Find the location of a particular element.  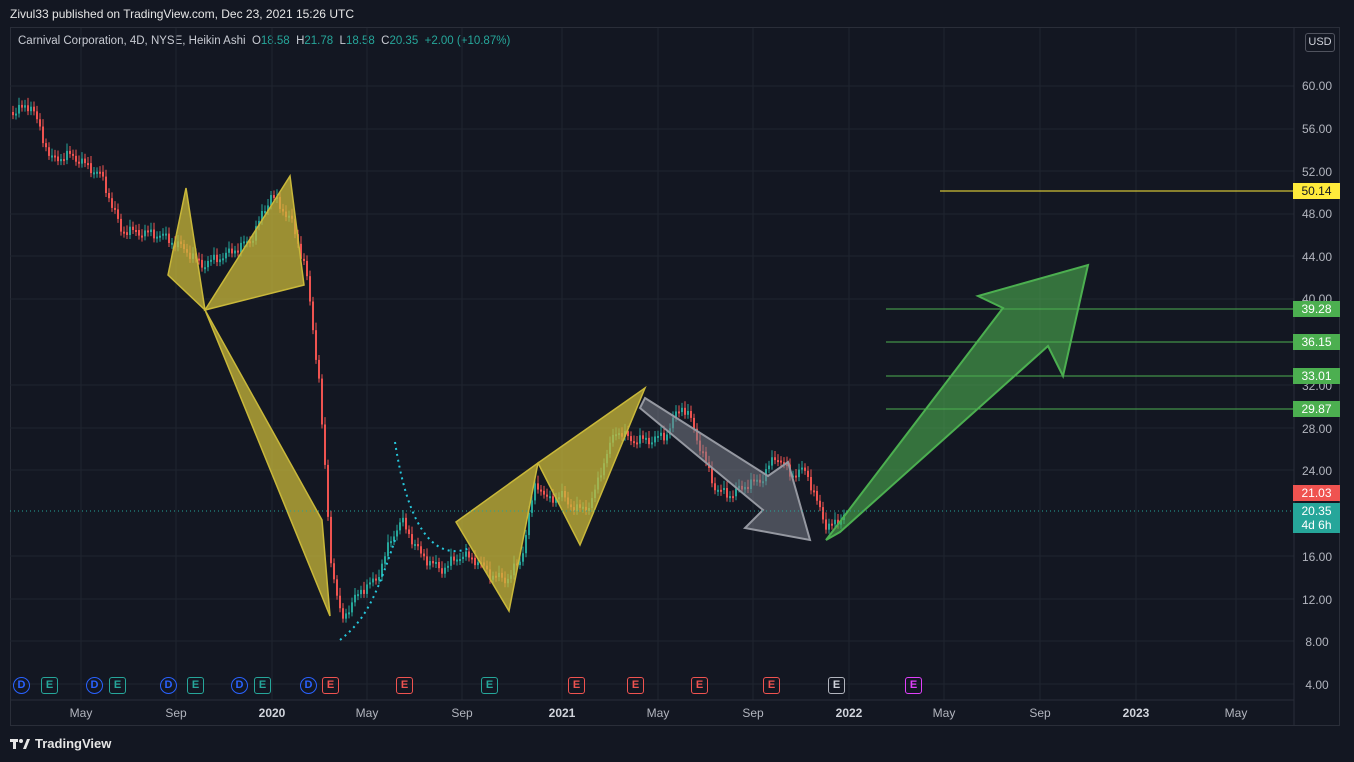

price-tag-29: 29.87 is located at coordinates (1316, 409).